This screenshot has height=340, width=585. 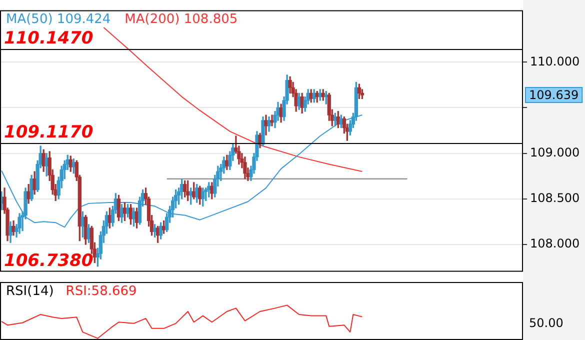 I want to click on text: 50.00, so click(x=546, y=323).